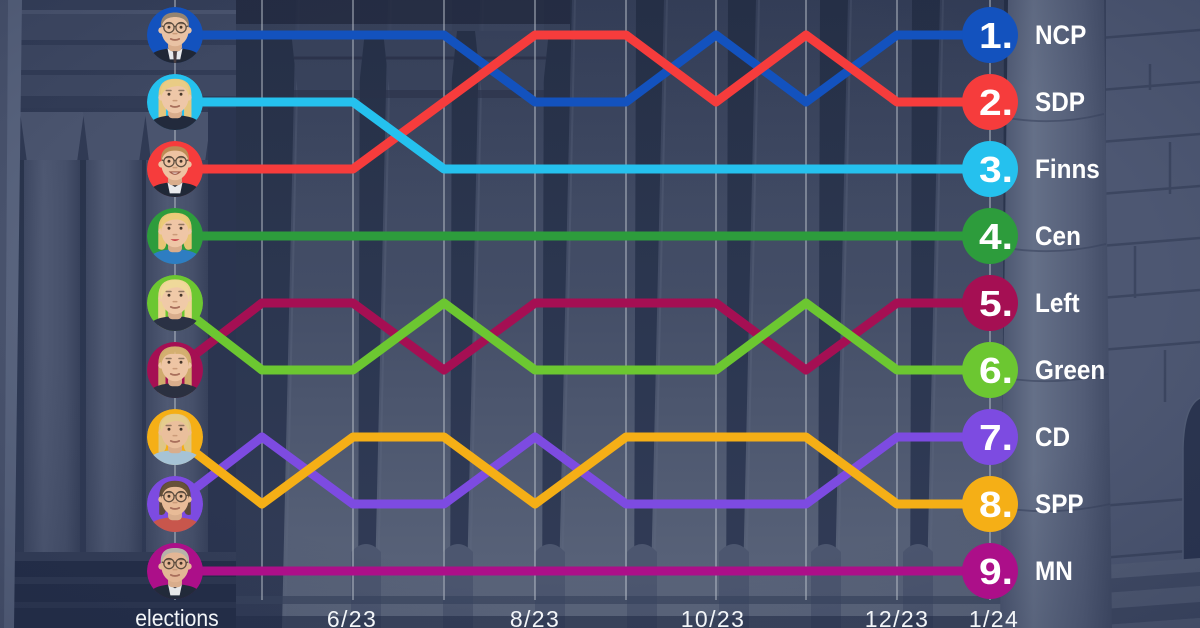 The image size is (1200, 628). Describe the element at coordinates (996, 102) in the screenshot. I see `svg-text: 2.` at that location.